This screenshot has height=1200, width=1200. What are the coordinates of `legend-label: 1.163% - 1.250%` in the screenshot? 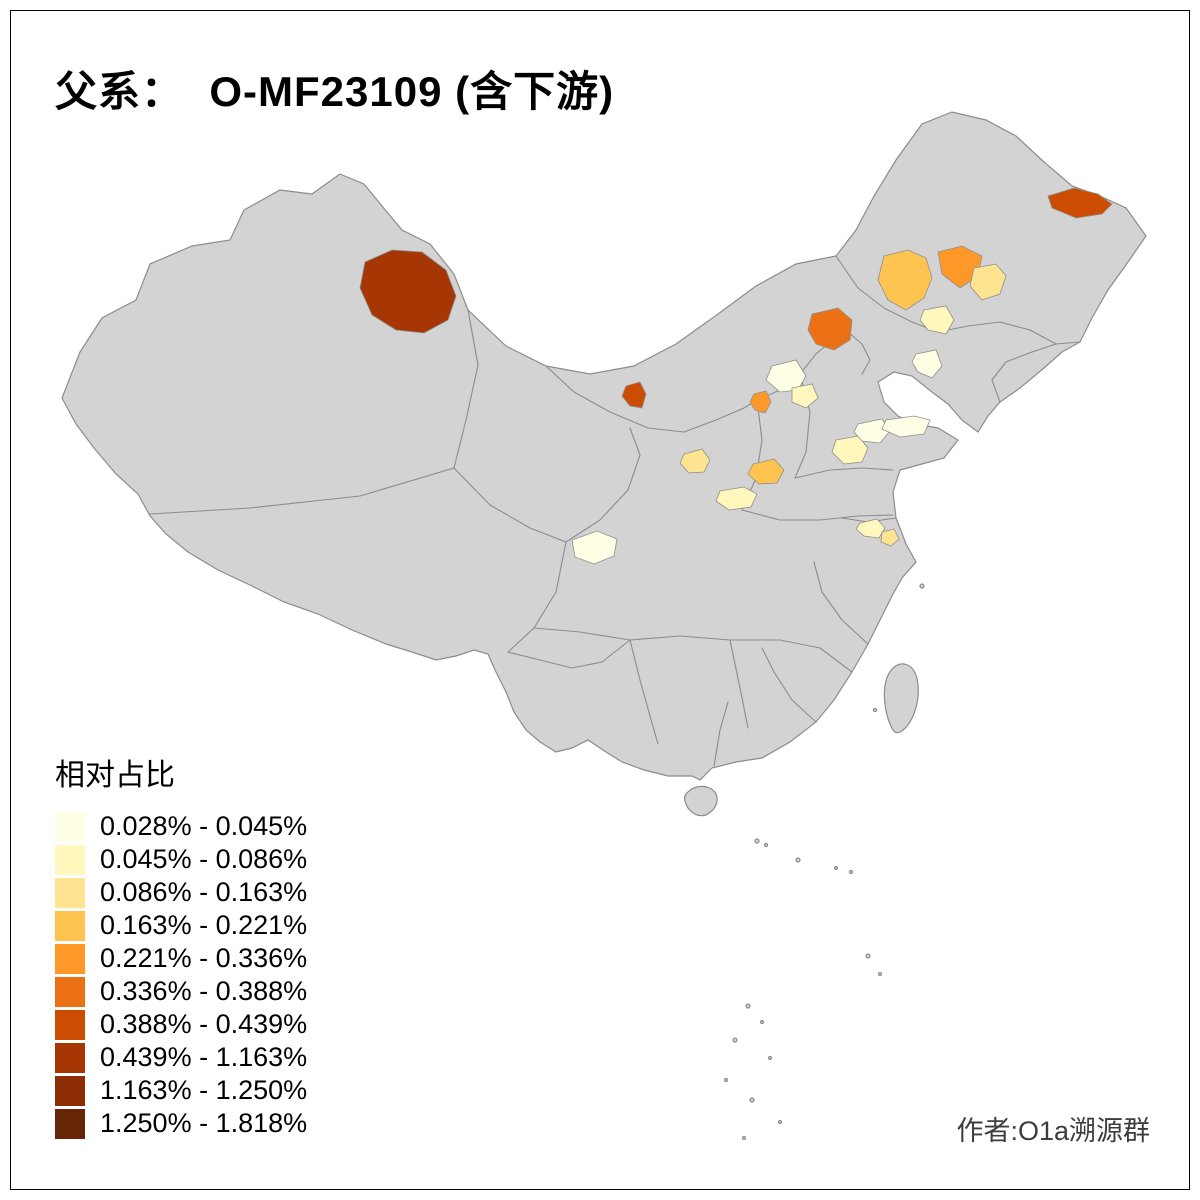 It's located at (204, 1090).